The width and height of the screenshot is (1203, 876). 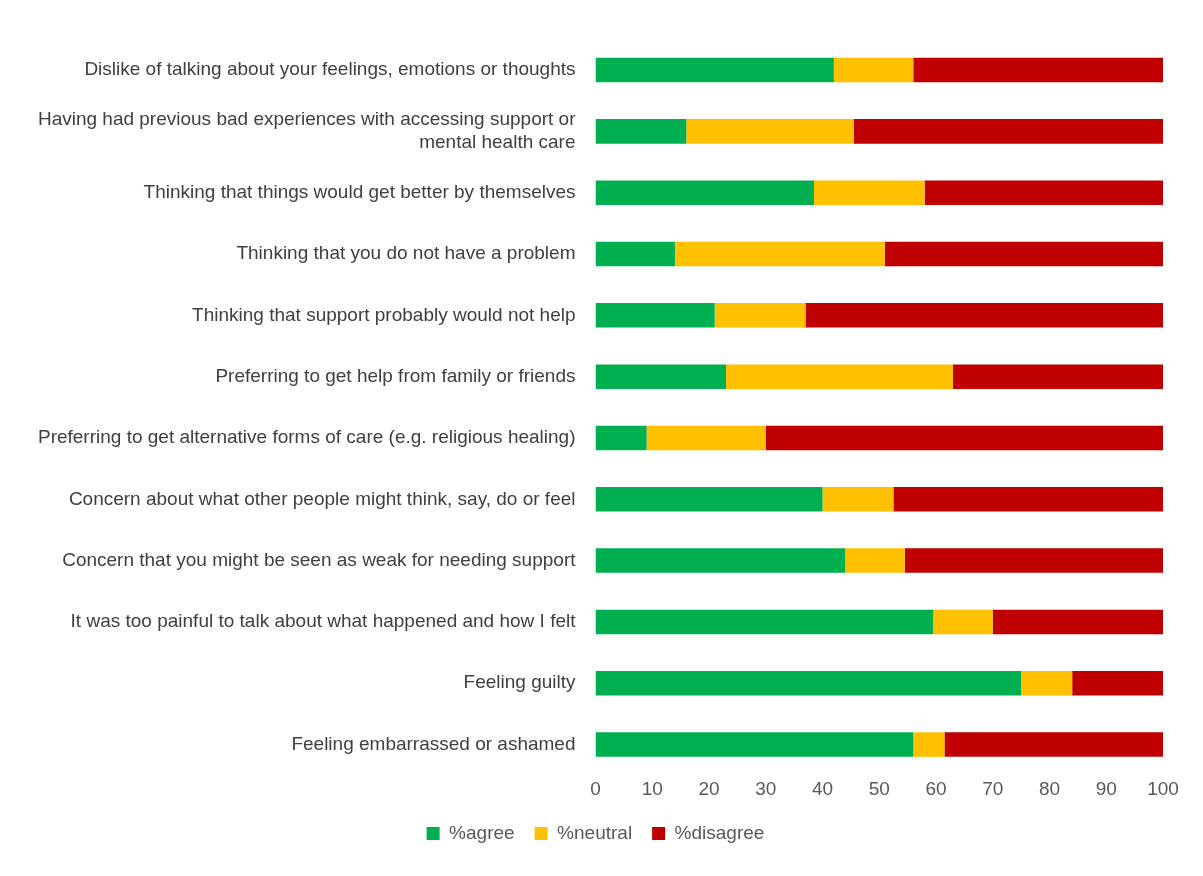 I want to click on legend-label: %neutral, so click(x=595, y=832).